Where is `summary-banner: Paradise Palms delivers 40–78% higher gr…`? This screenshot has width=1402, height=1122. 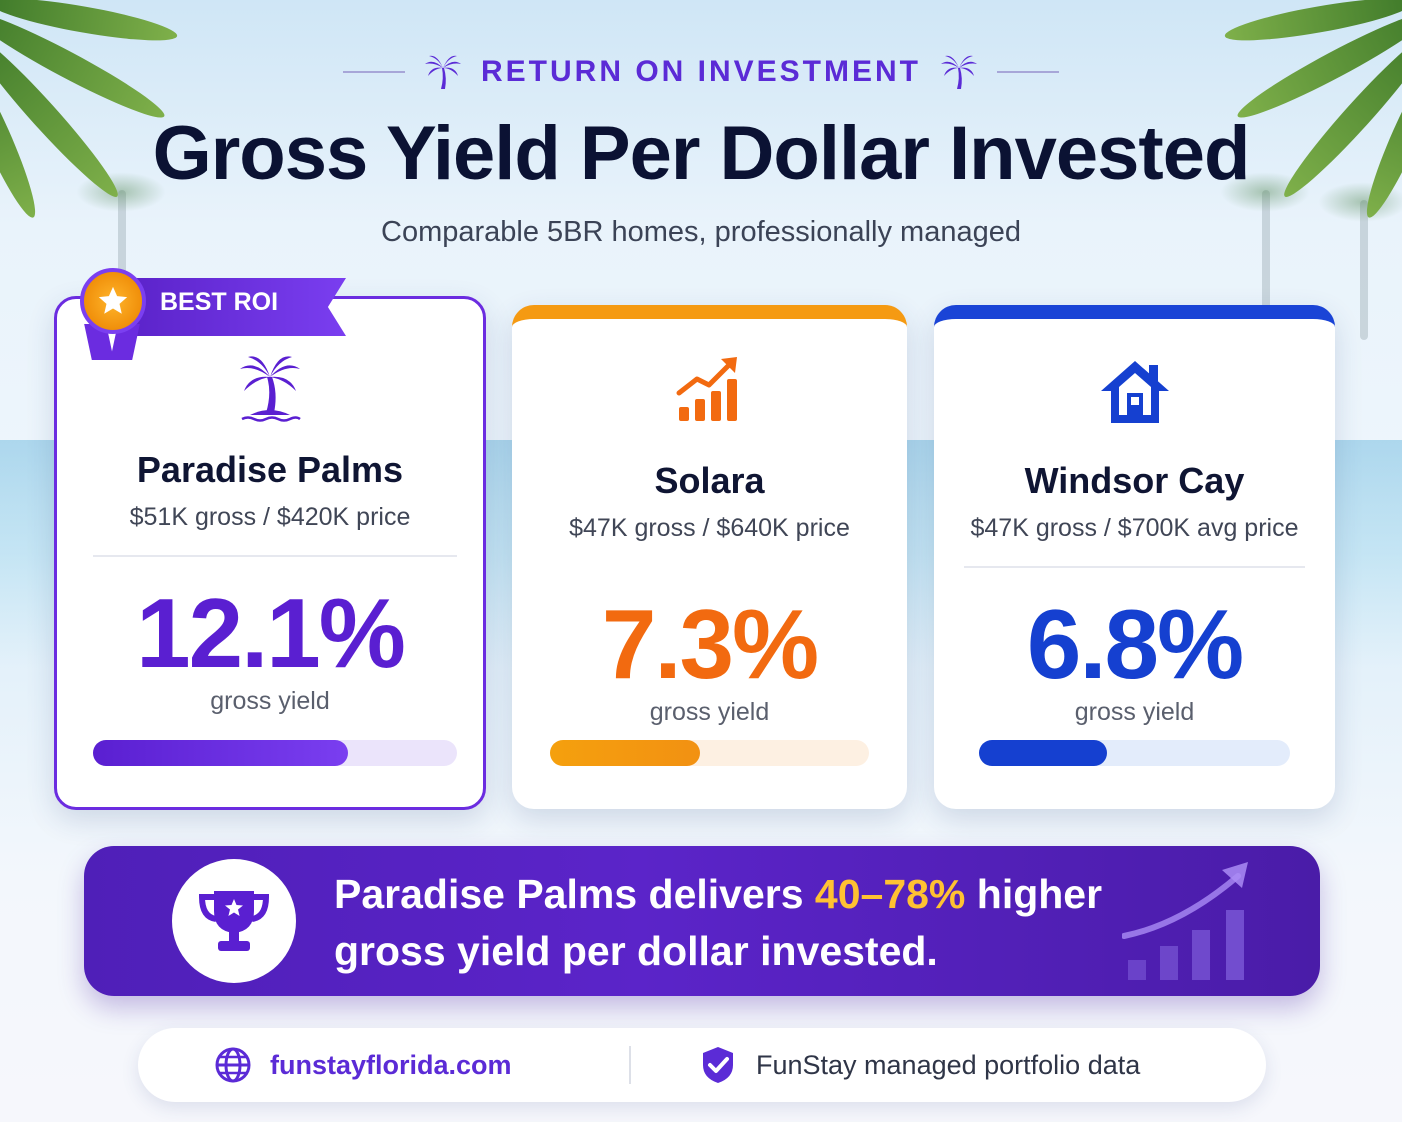
summary-banner: Paradise Palms delivers 40–78% higher gr… is located at coordinates (702, 921).